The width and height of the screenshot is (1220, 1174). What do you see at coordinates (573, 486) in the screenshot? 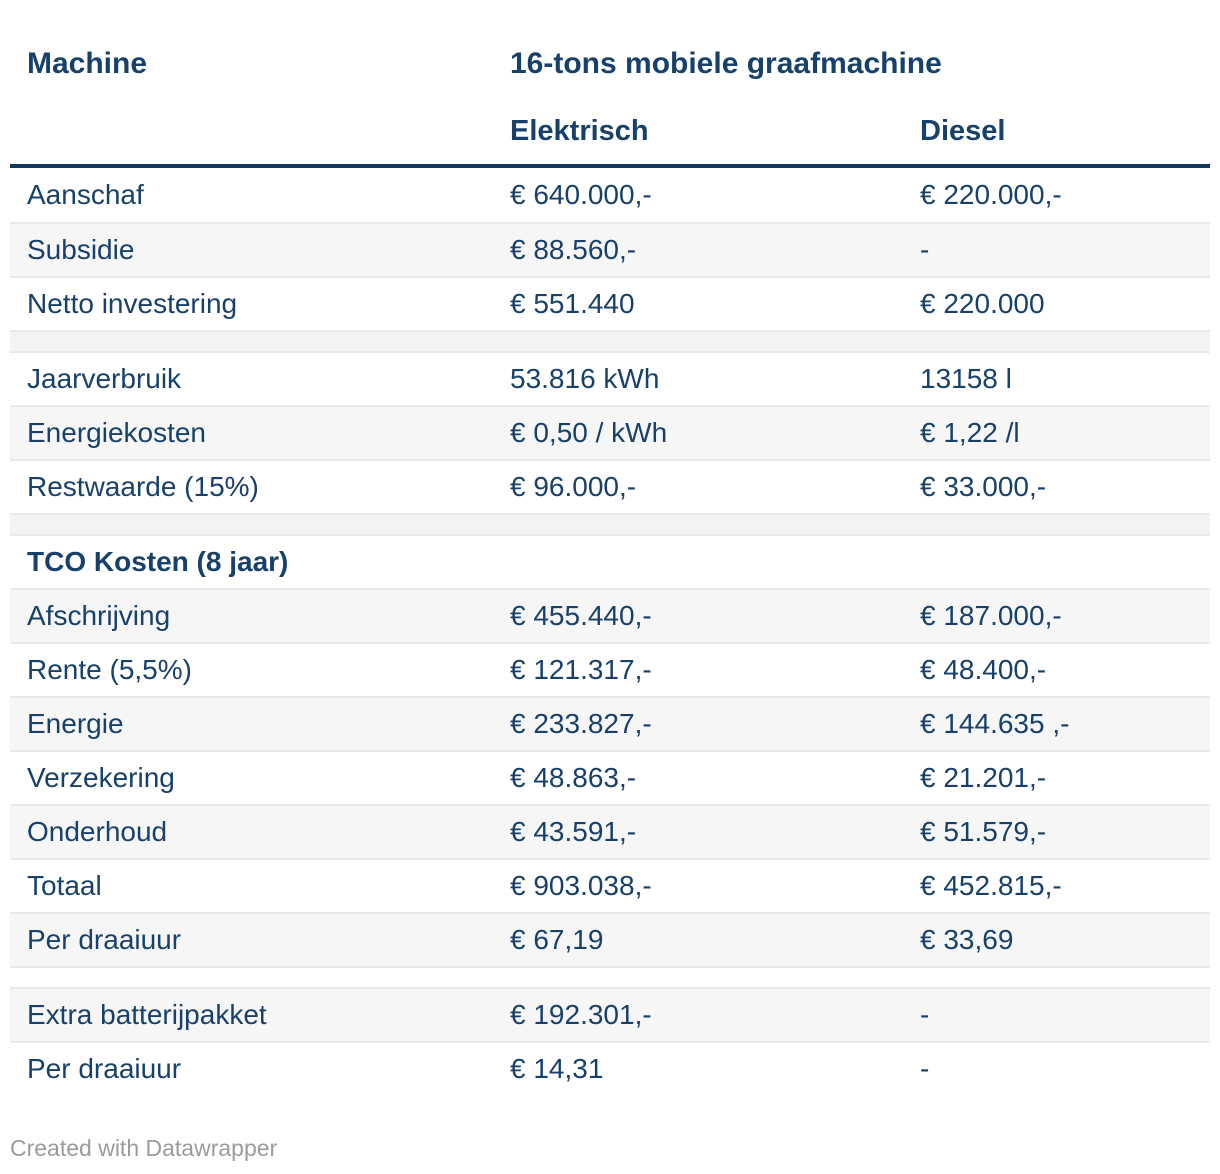
I see `cell-elektrisch: € 96.000,-` at bounding box center [573, 486].